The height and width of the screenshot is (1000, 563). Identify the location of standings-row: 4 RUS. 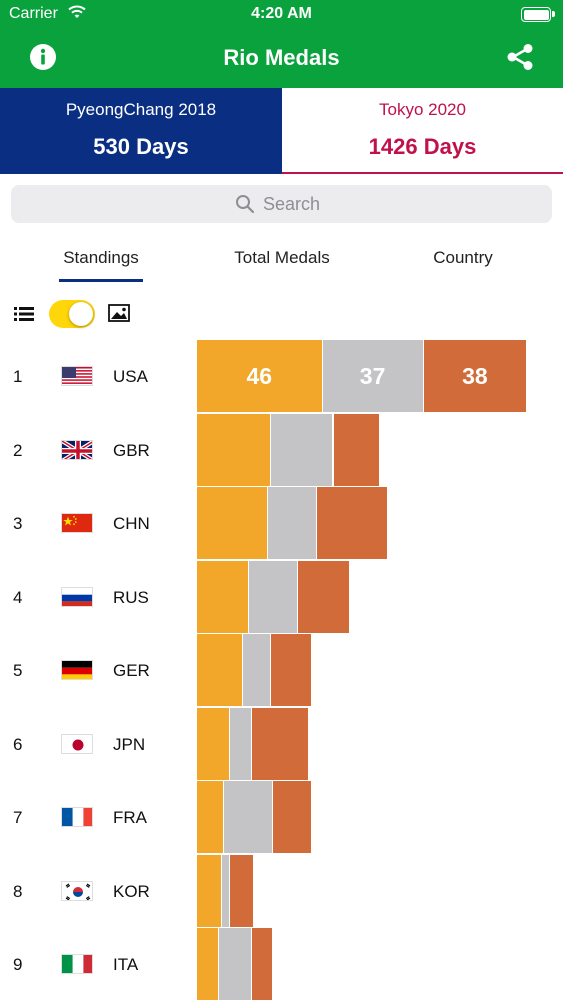
(281, 596).